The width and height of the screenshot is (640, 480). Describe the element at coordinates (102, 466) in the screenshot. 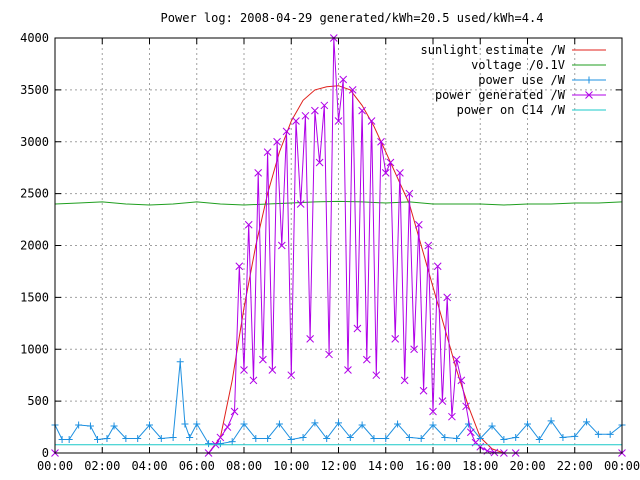

I see `x-tick-label: 02:00` at that location.